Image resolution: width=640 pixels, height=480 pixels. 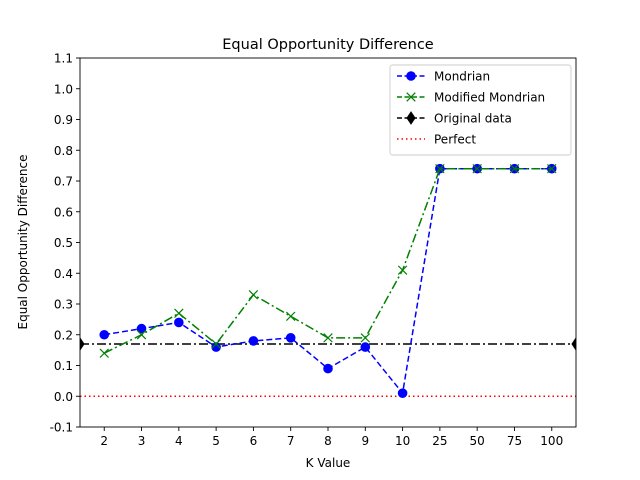 What do you see at coordinates (63, 120) in the screenshot?
I see `y-tick-label: 0.9` at bounding box center [63, 120].